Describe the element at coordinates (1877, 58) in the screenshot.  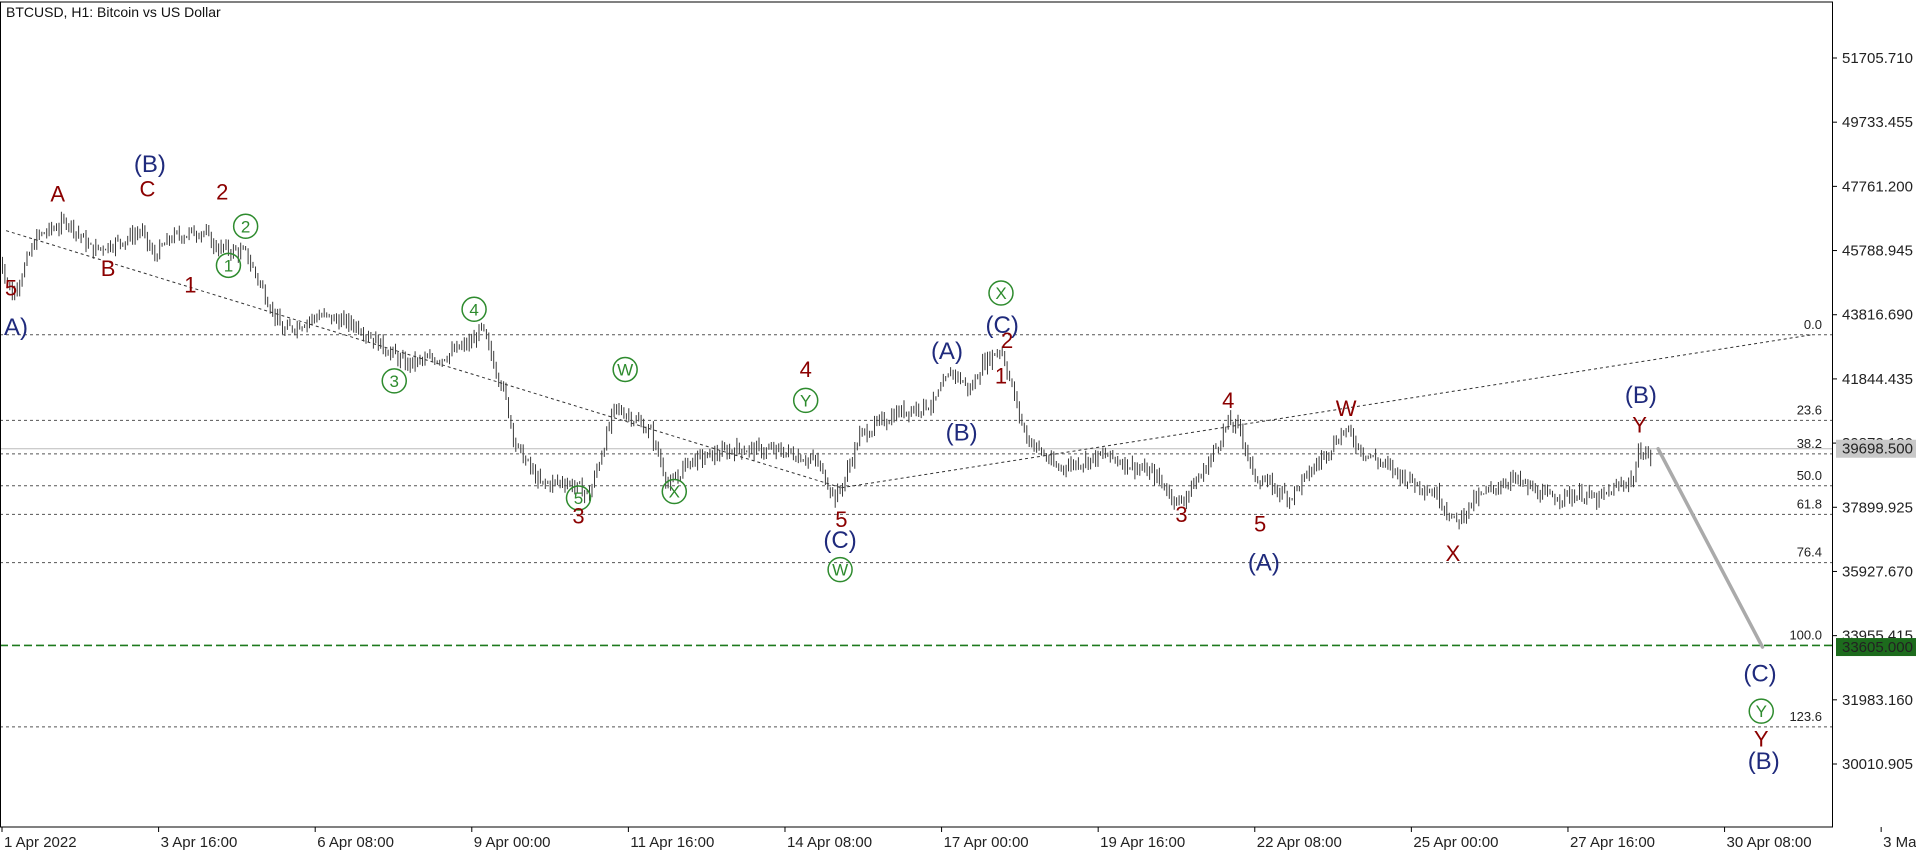
I see `y-tick-label-0: 51705.710` at that location.